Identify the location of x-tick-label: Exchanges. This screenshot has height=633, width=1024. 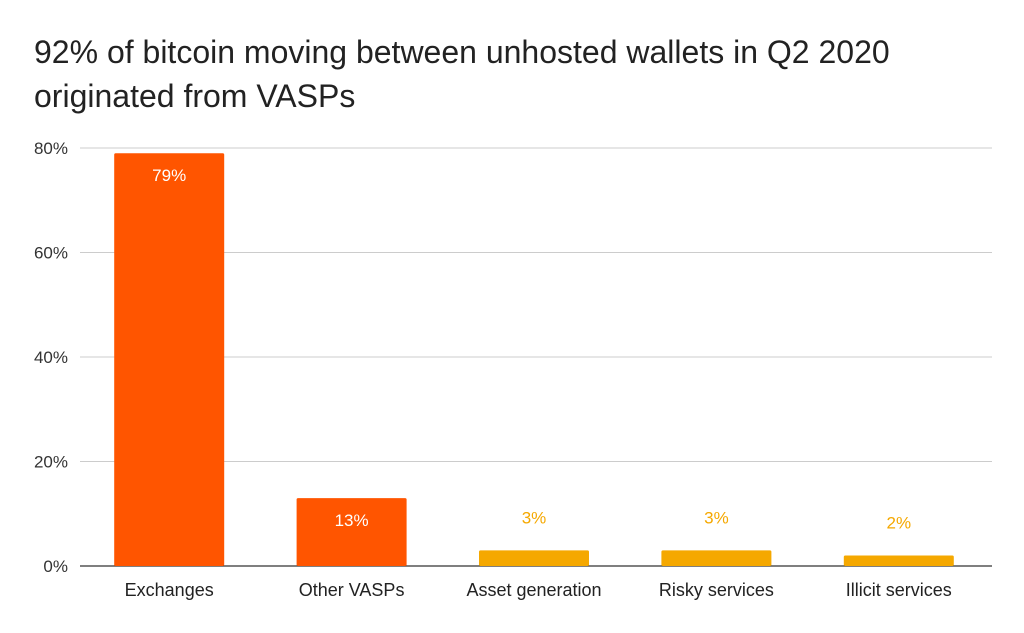
(169, 590).